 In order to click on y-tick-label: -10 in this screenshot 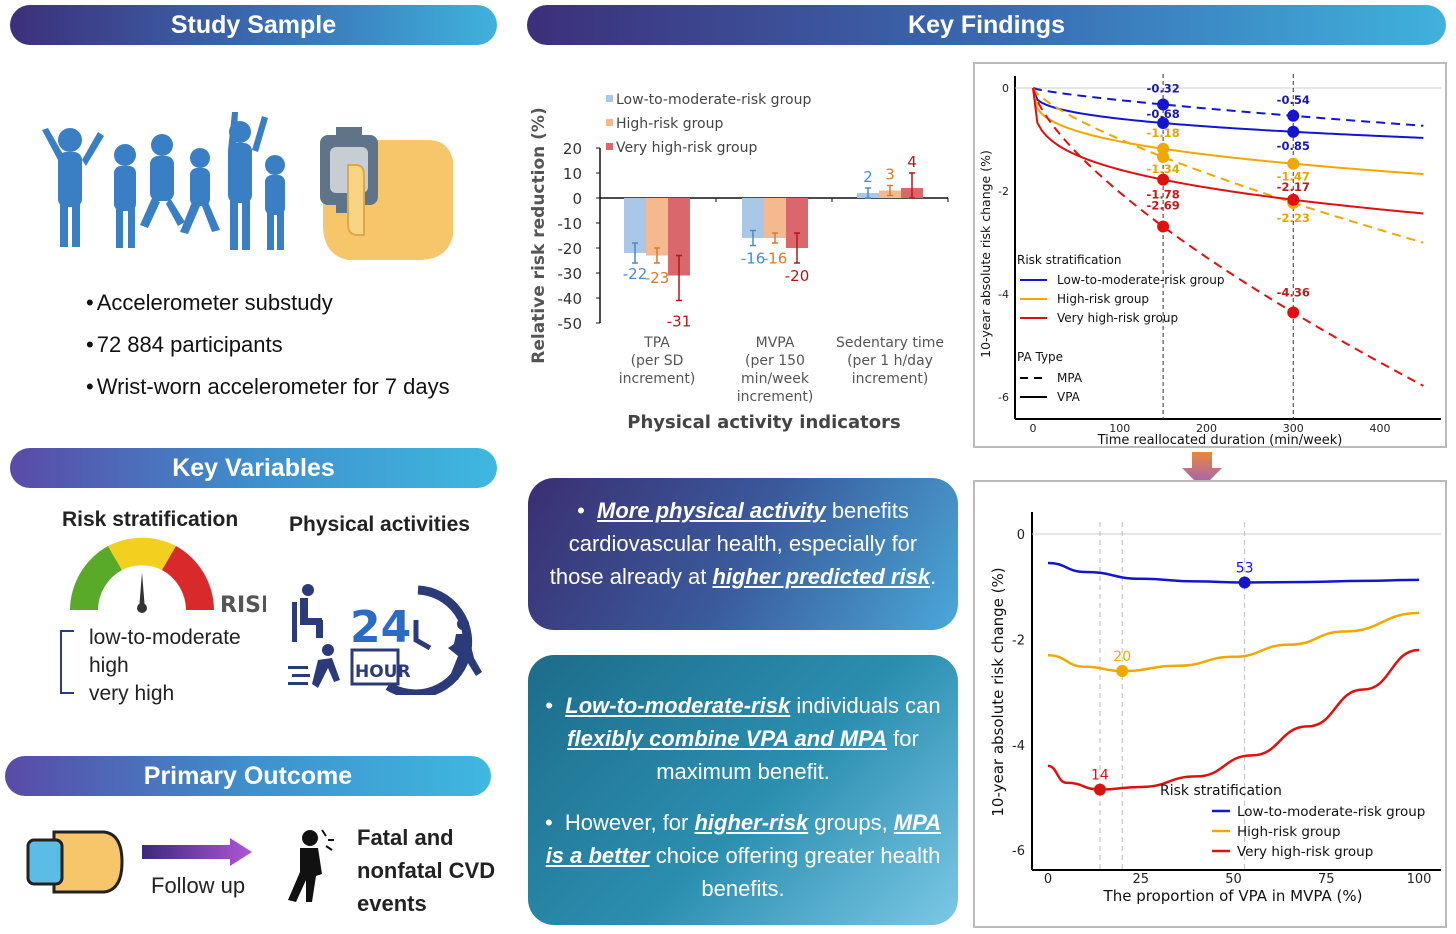, I will do `click(570, 224)`.